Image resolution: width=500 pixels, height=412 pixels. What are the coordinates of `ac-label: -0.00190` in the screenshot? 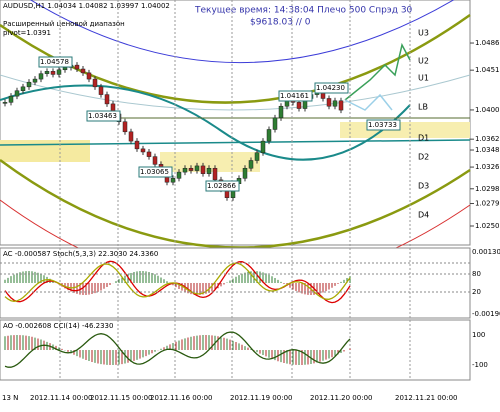 It's located at (486, 314).